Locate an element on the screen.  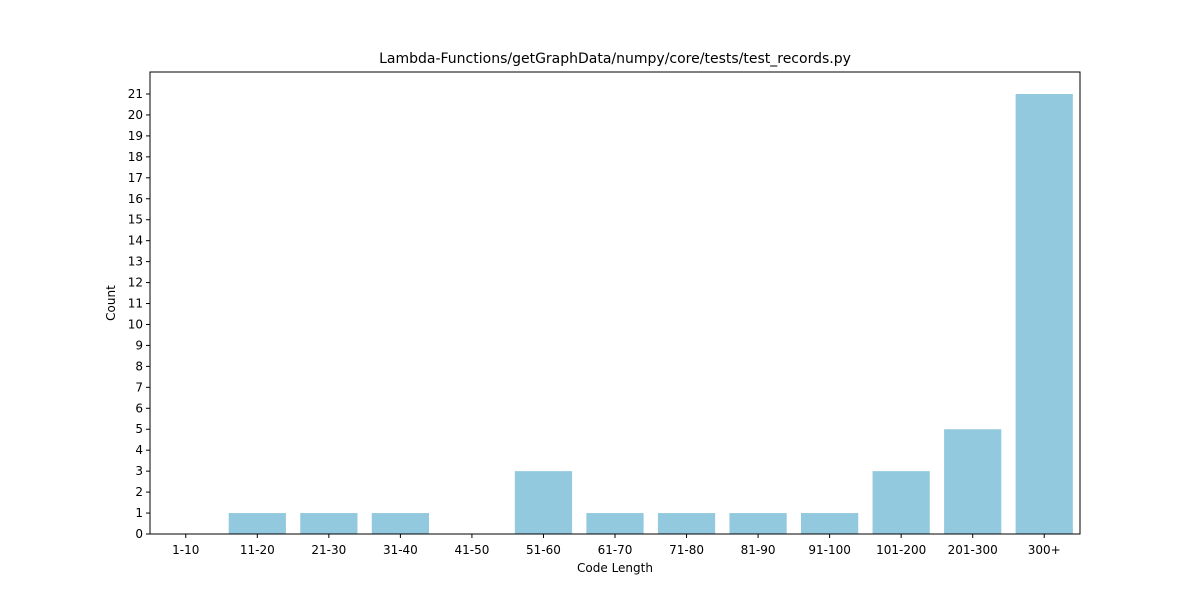
x-axis-title: Code Length is located at coordinates (615, 568).